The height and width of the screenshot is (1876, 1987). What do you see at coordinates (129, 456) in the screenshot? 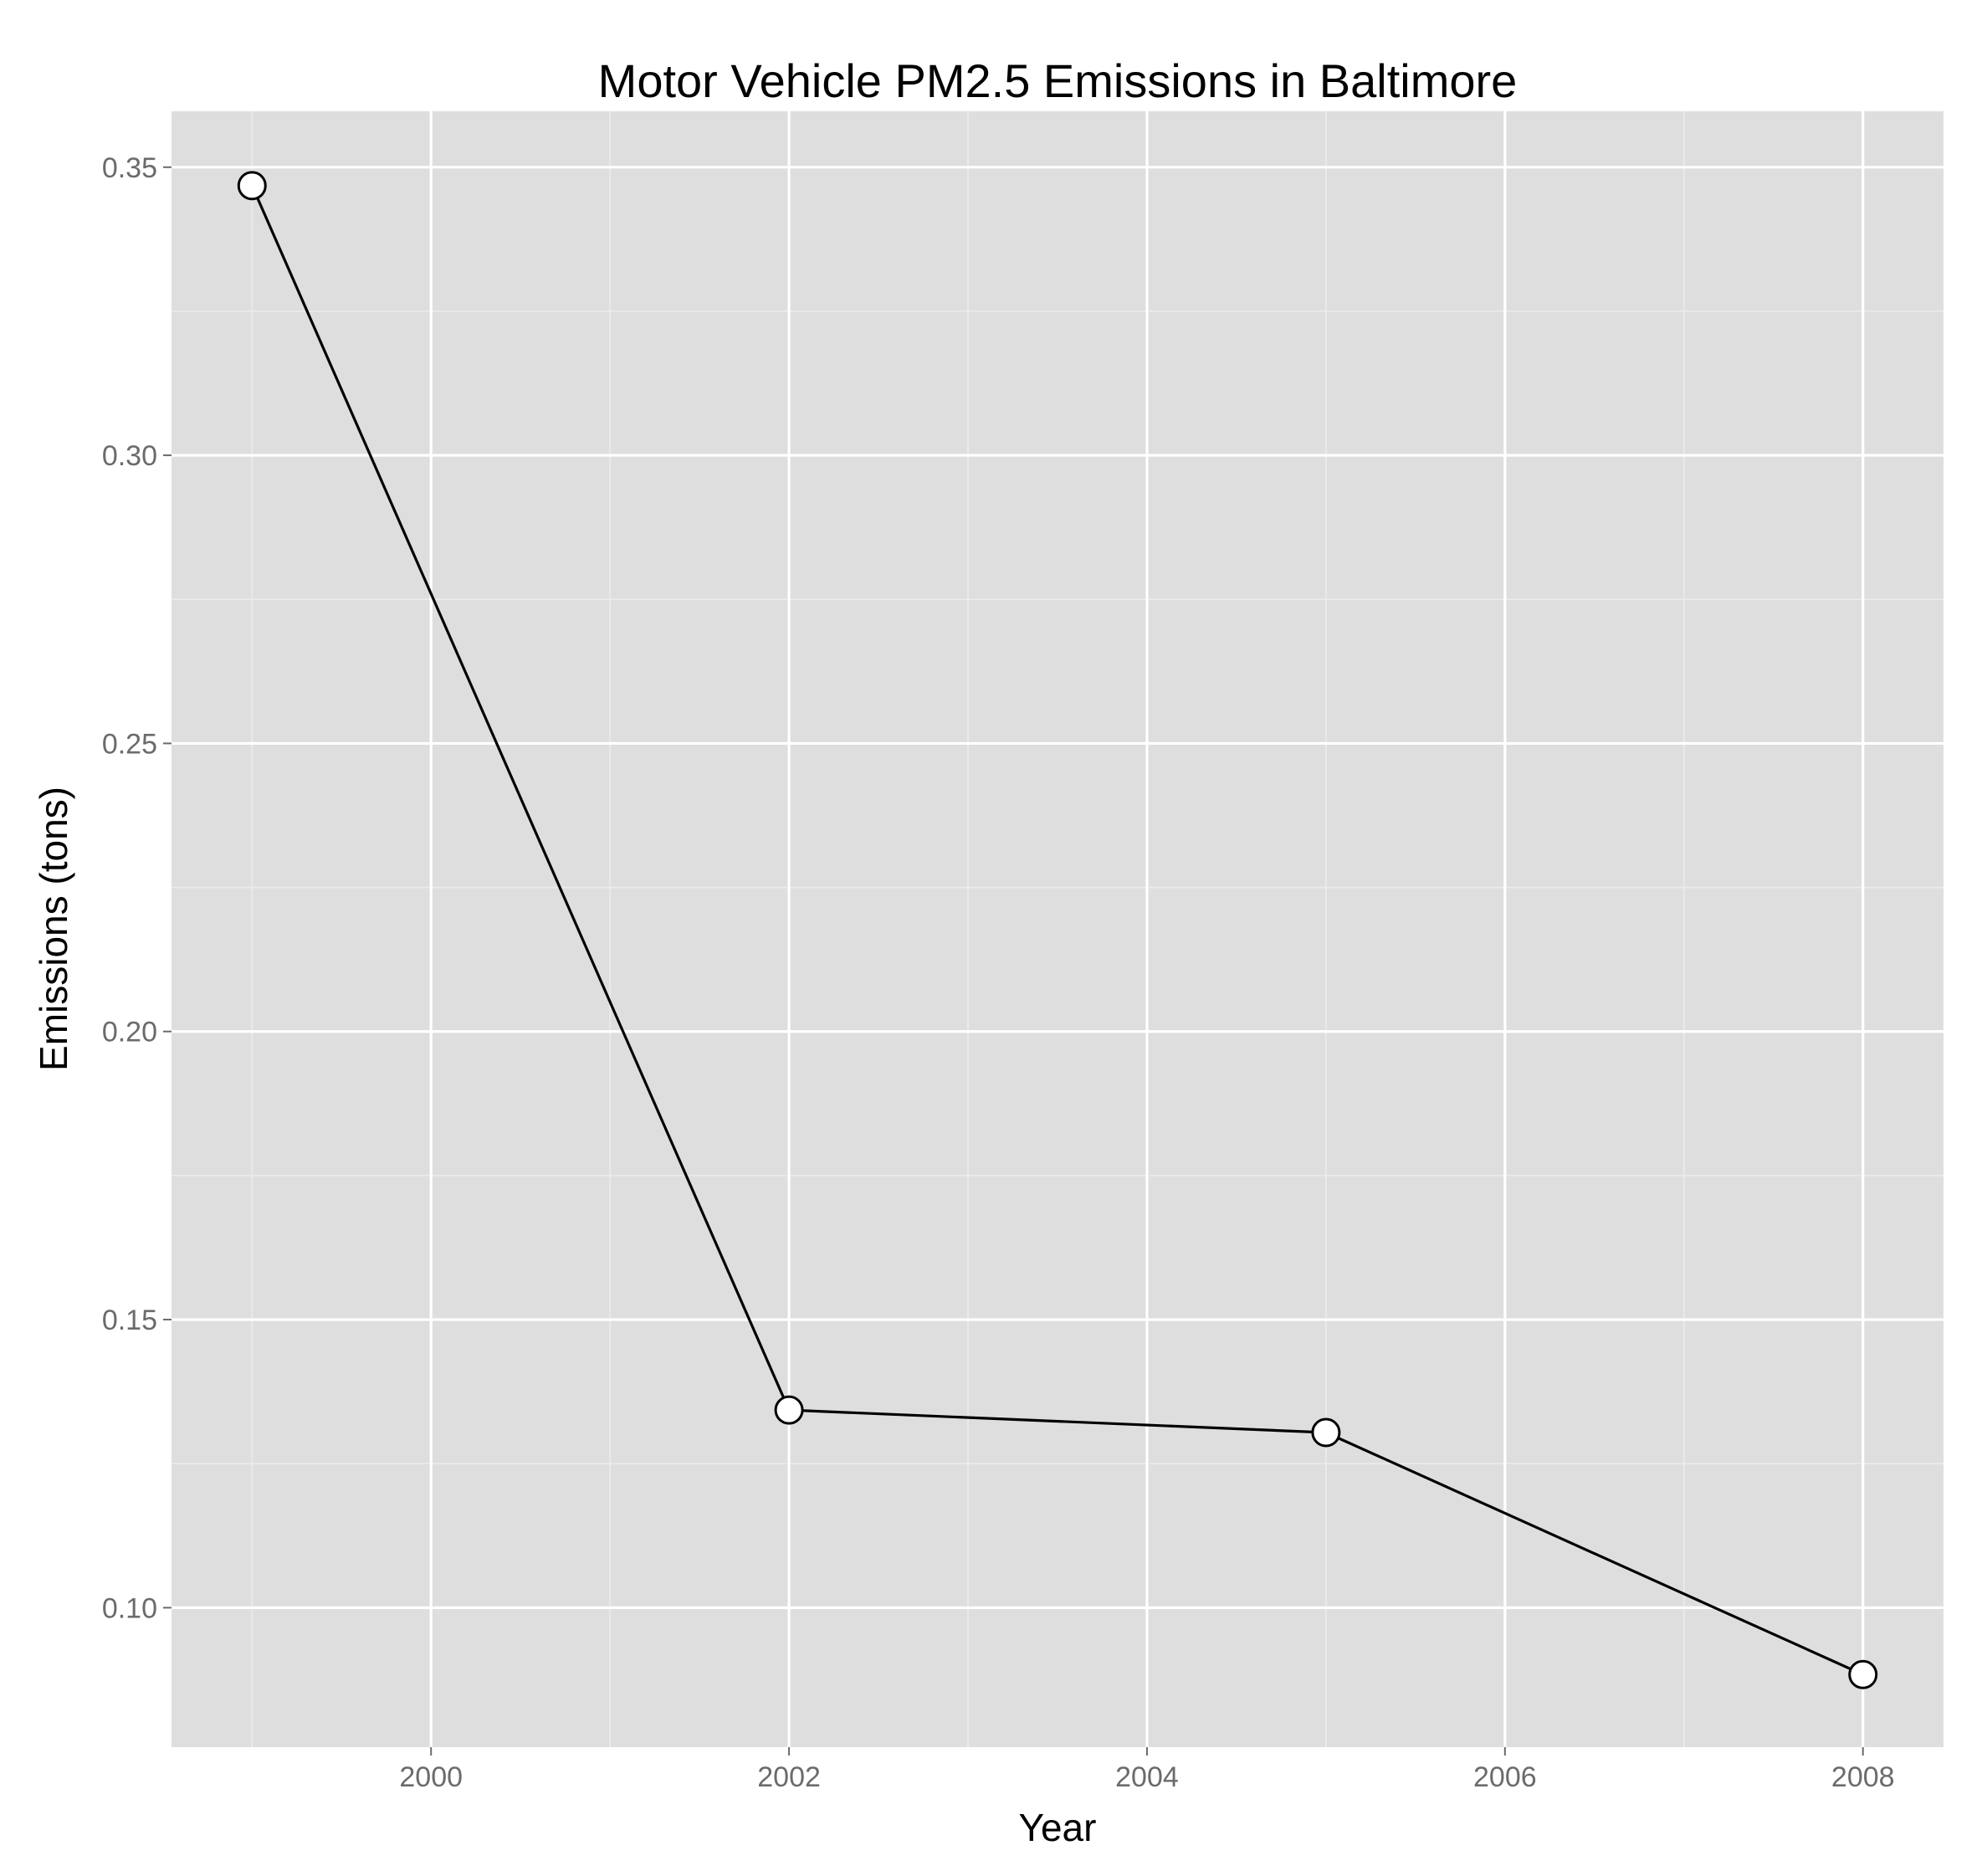
I see `y-tick-label: 0.30` at bounding box center [129, 456].